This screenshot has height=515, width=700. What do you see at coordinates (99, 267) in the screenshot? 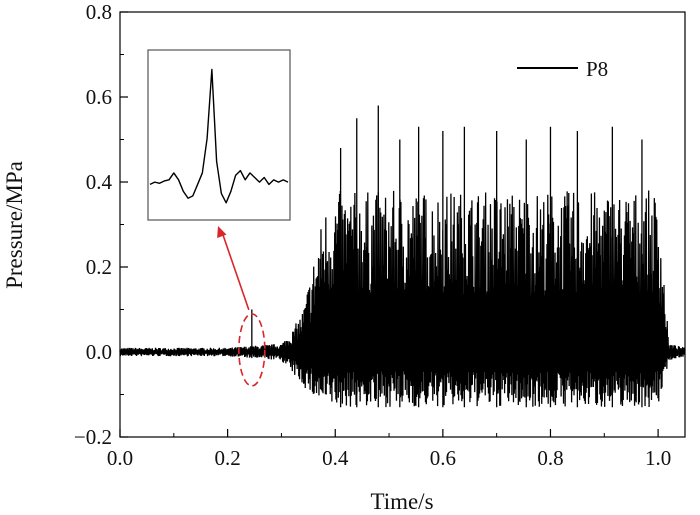
I see `y-tick-label: 0.2` at bounding box center [99, 267].